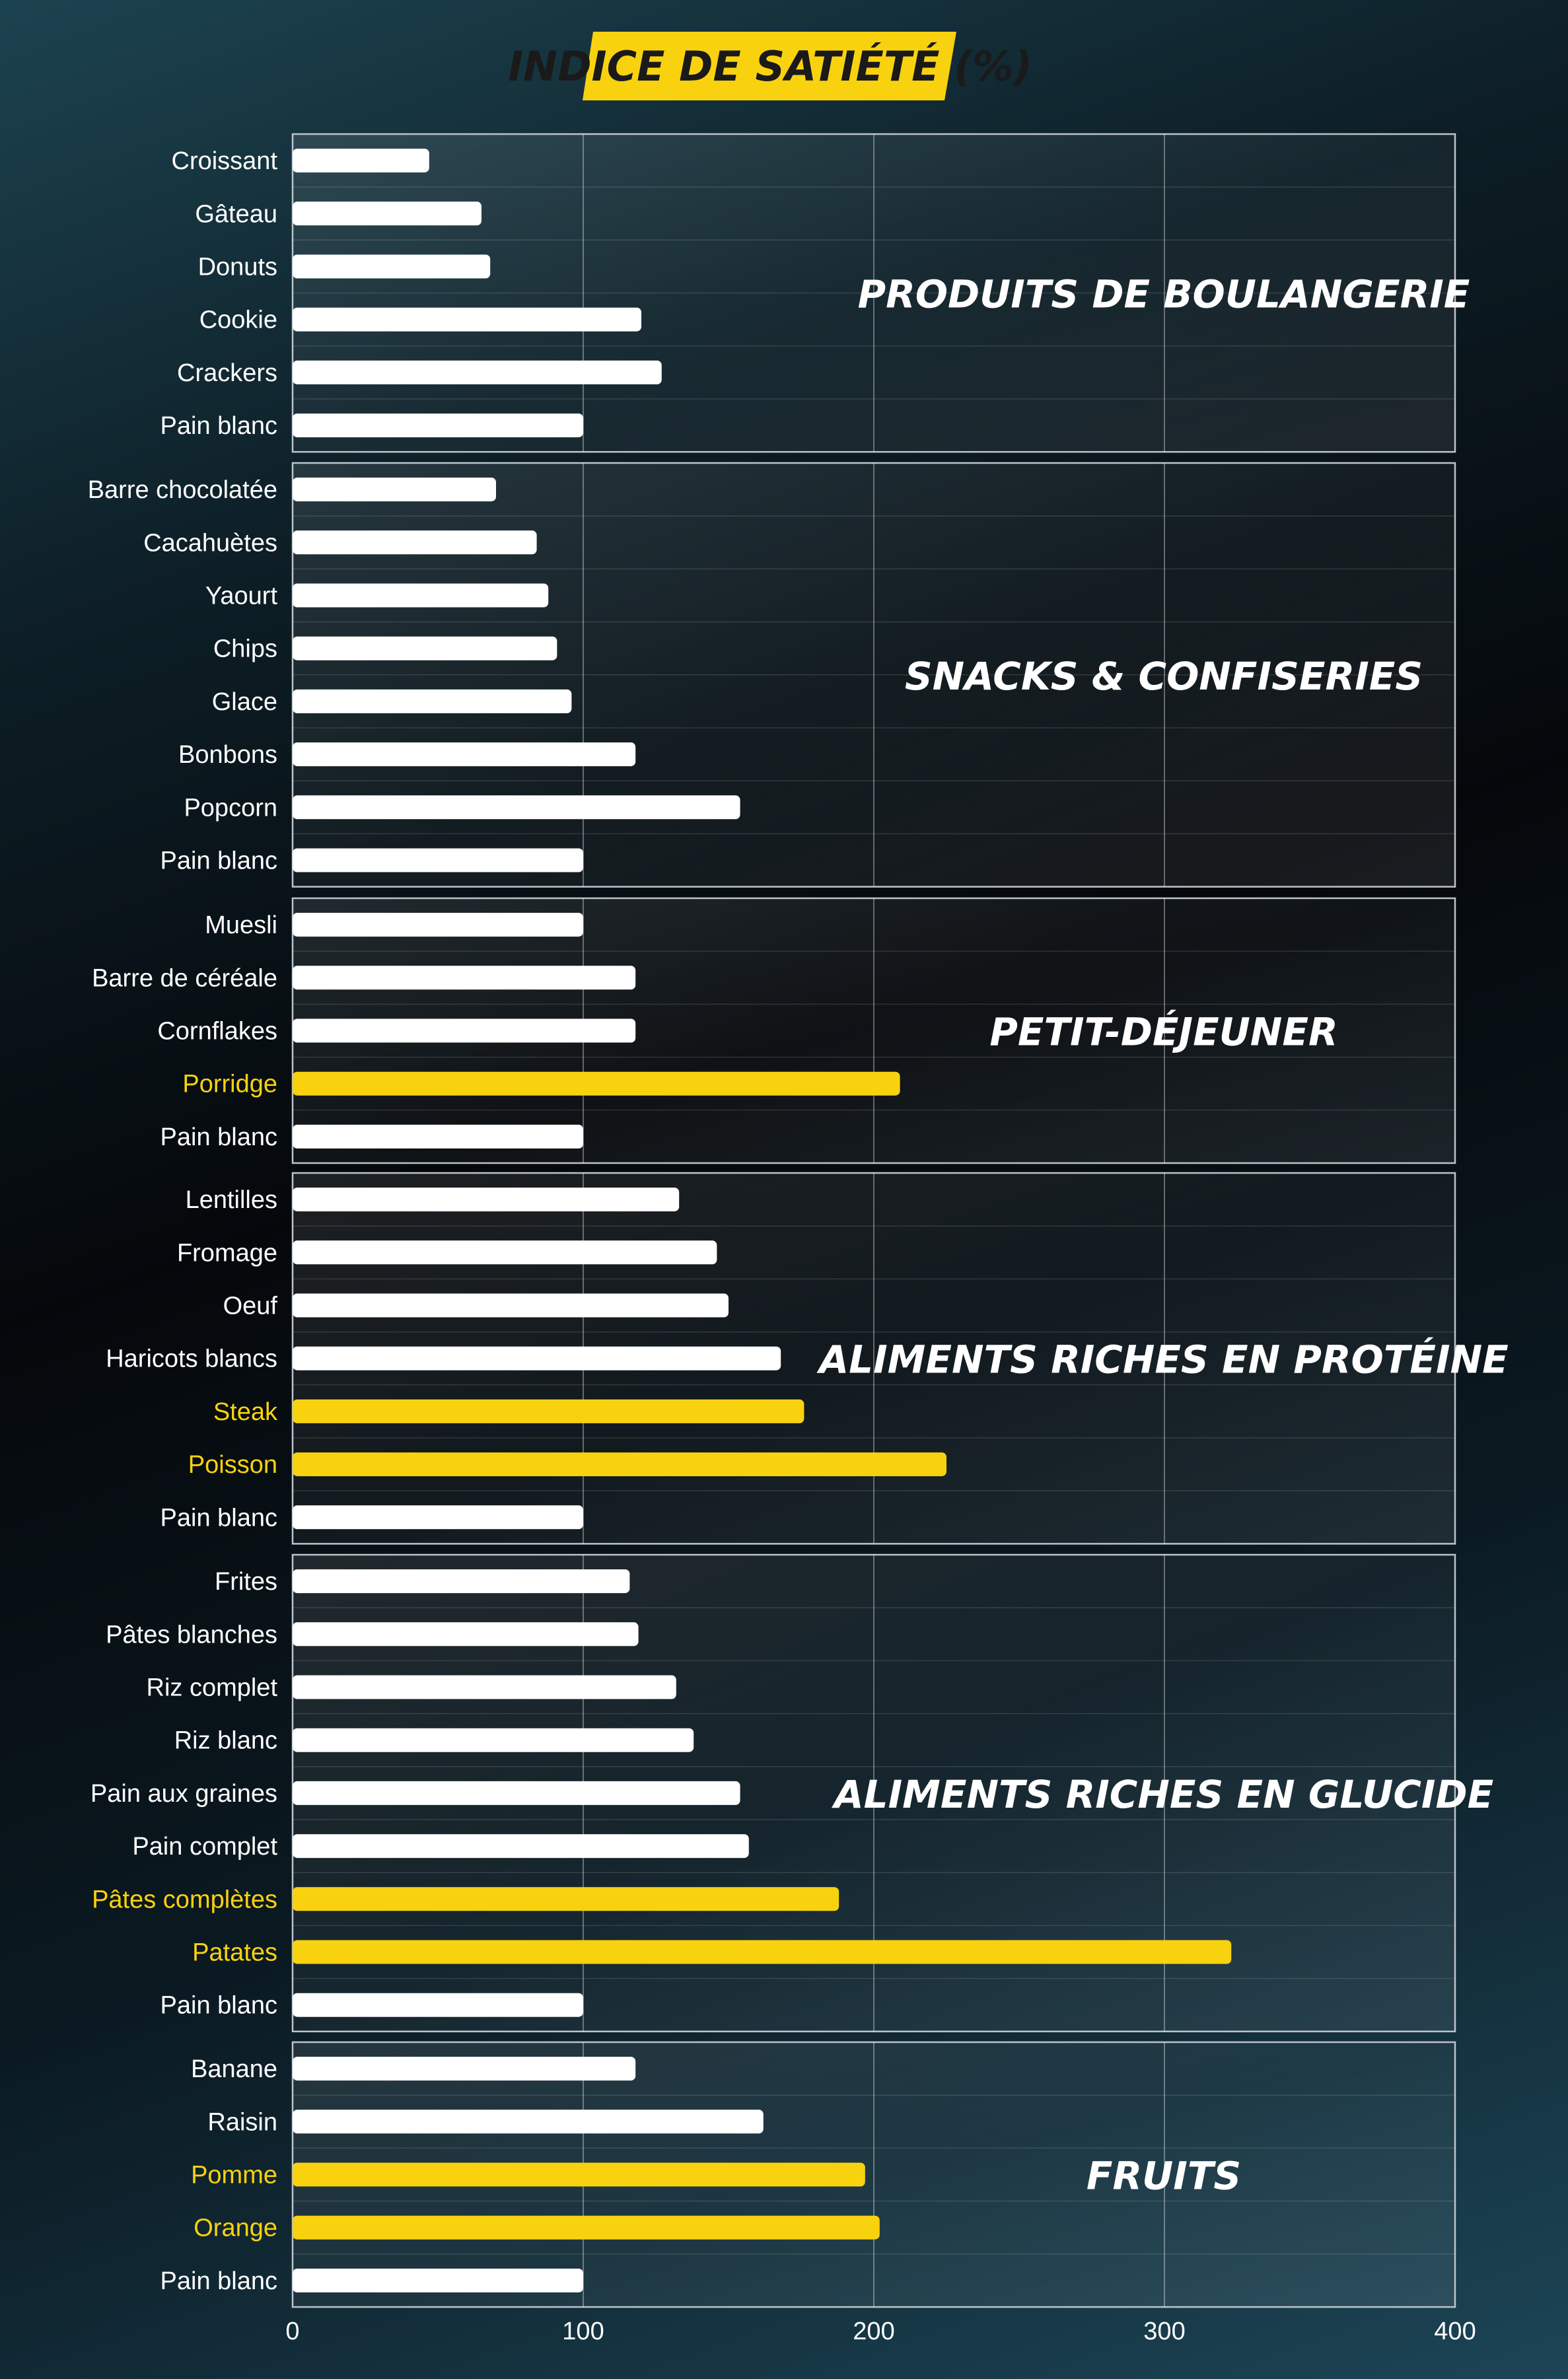 This screenshot has height=2379, width=1568. What do you see at coordinates (566, 1899) in the screenshot?
I see `bar-p-tes-compl-tes` at bounding box center [566, 1899].